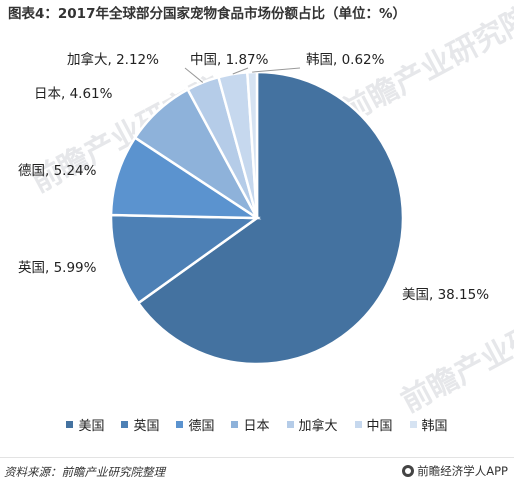  Describe the element at coordinates (318, 426) in the screenshot. I see `legend-label: 加拿大` at that location.